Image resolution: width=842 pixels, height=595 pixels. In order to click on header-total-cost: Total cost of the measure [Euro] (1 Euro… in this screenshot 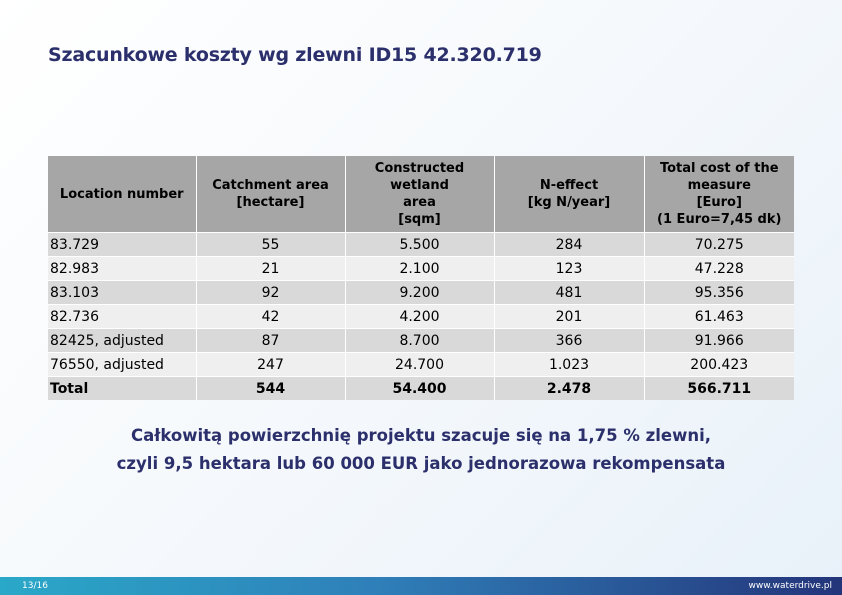, I will do `click(719, 194)`.